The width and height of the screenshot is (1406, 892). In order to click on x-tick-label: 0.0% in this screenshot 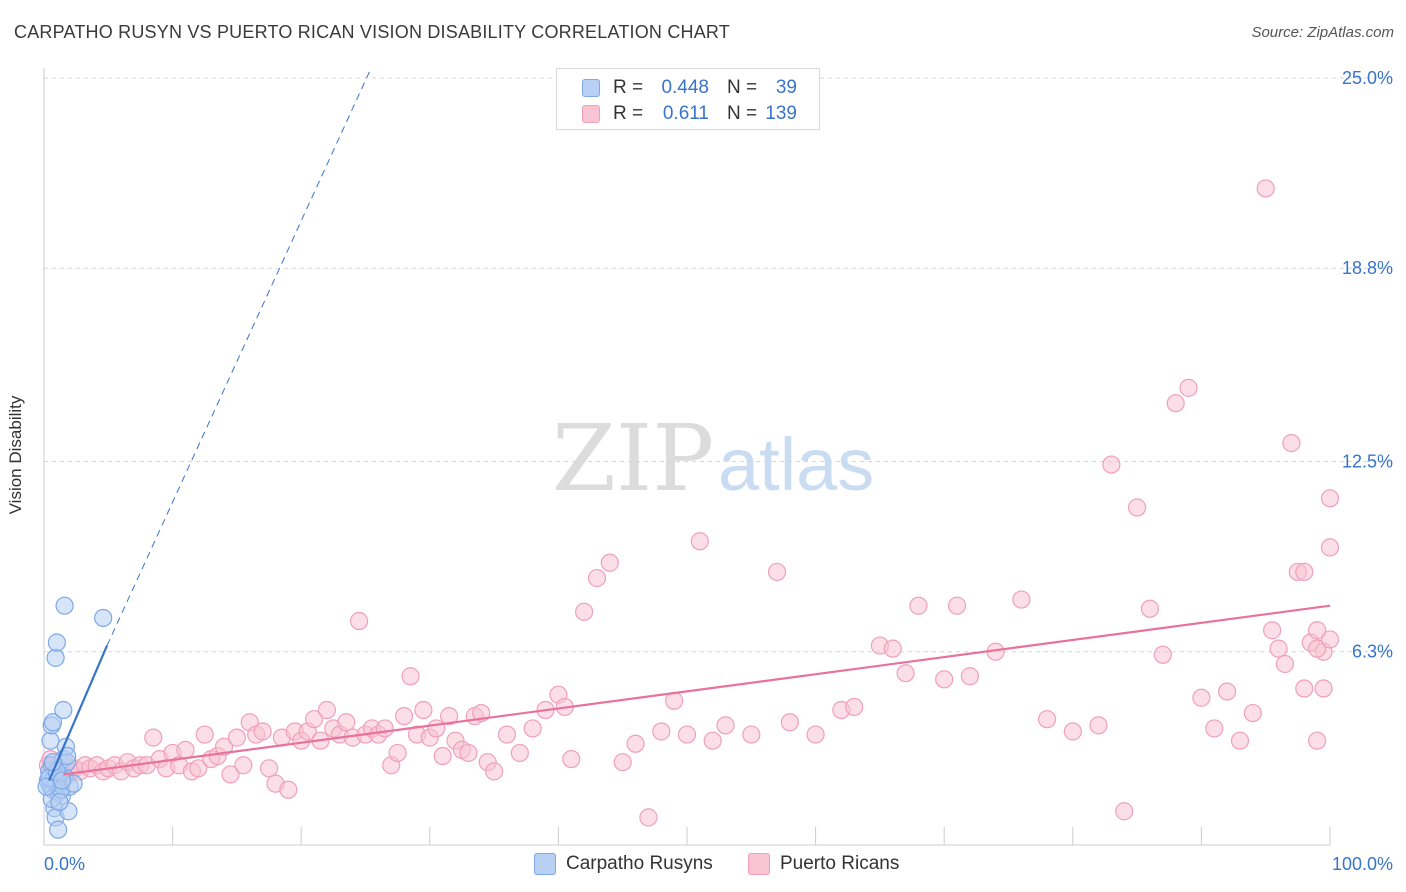, I will do `click(64, 864)`.